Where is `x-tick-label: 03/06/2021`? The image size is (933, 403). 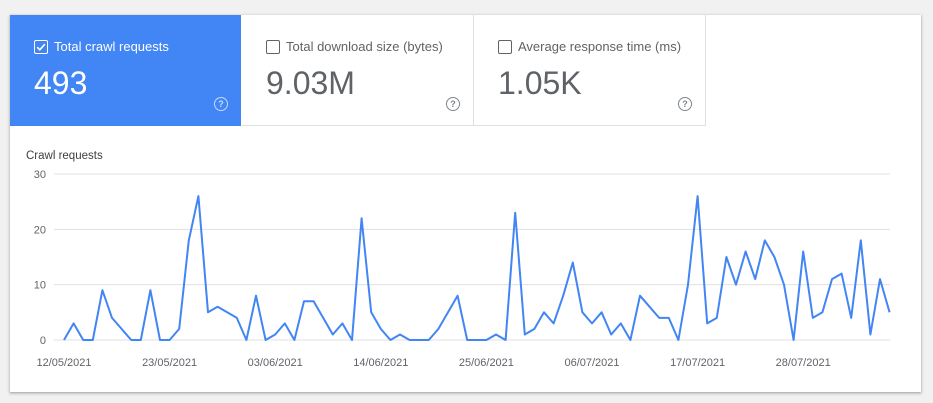 x-tick-label: 03/06/2021 is located at coordinates (275, 363).